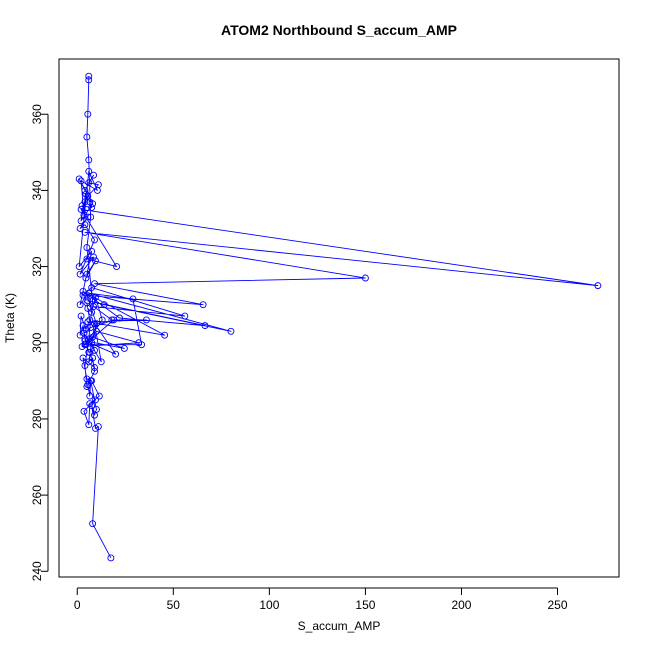 Image resolution: width=650 pixels, height=650 pixels. Describe the element at coordinates (558, 605) in the screenshot. I see `x-tick-label: 250` at that location.